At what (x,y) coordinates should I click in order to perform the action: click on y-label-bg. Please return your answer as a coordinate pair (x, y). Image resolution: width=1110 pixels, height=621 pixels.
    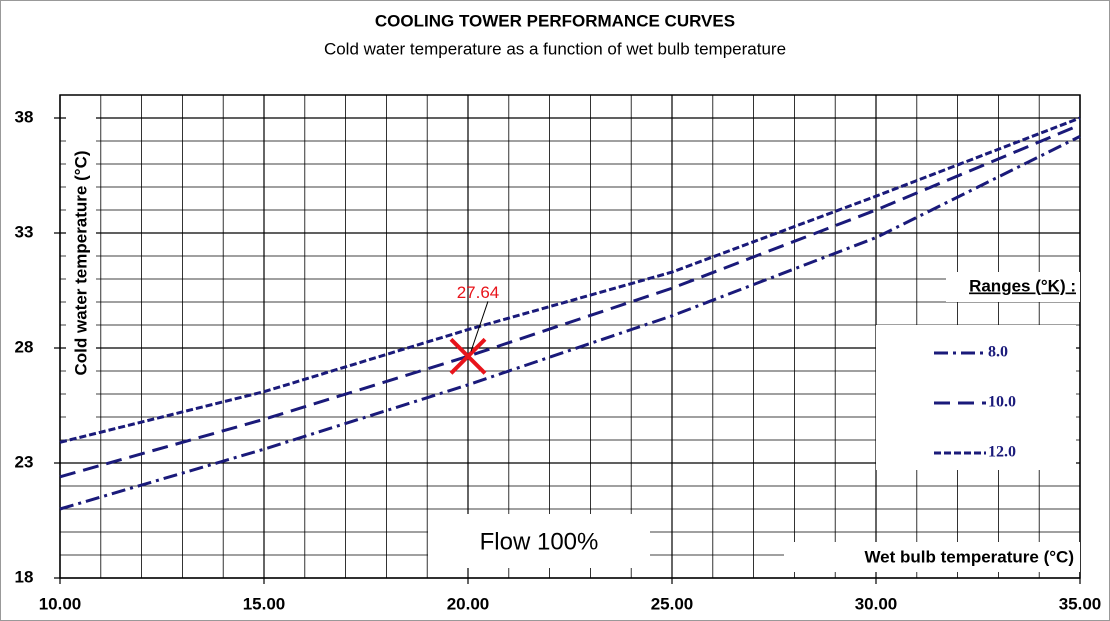
    Looking at the image, I should click on (81, 263).